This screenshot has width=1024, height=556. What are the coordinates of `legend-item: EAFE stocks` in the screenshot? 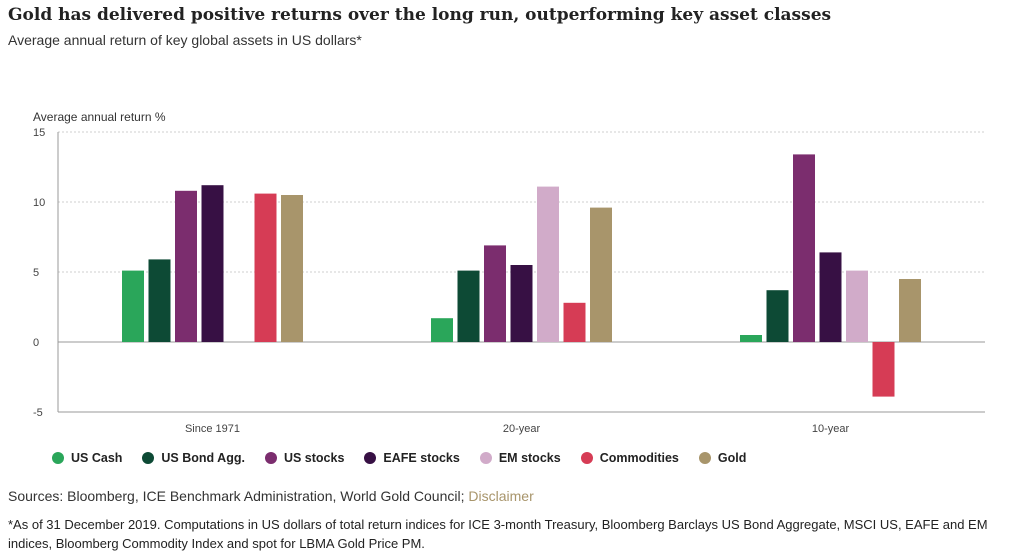 It's located at (412, 458).